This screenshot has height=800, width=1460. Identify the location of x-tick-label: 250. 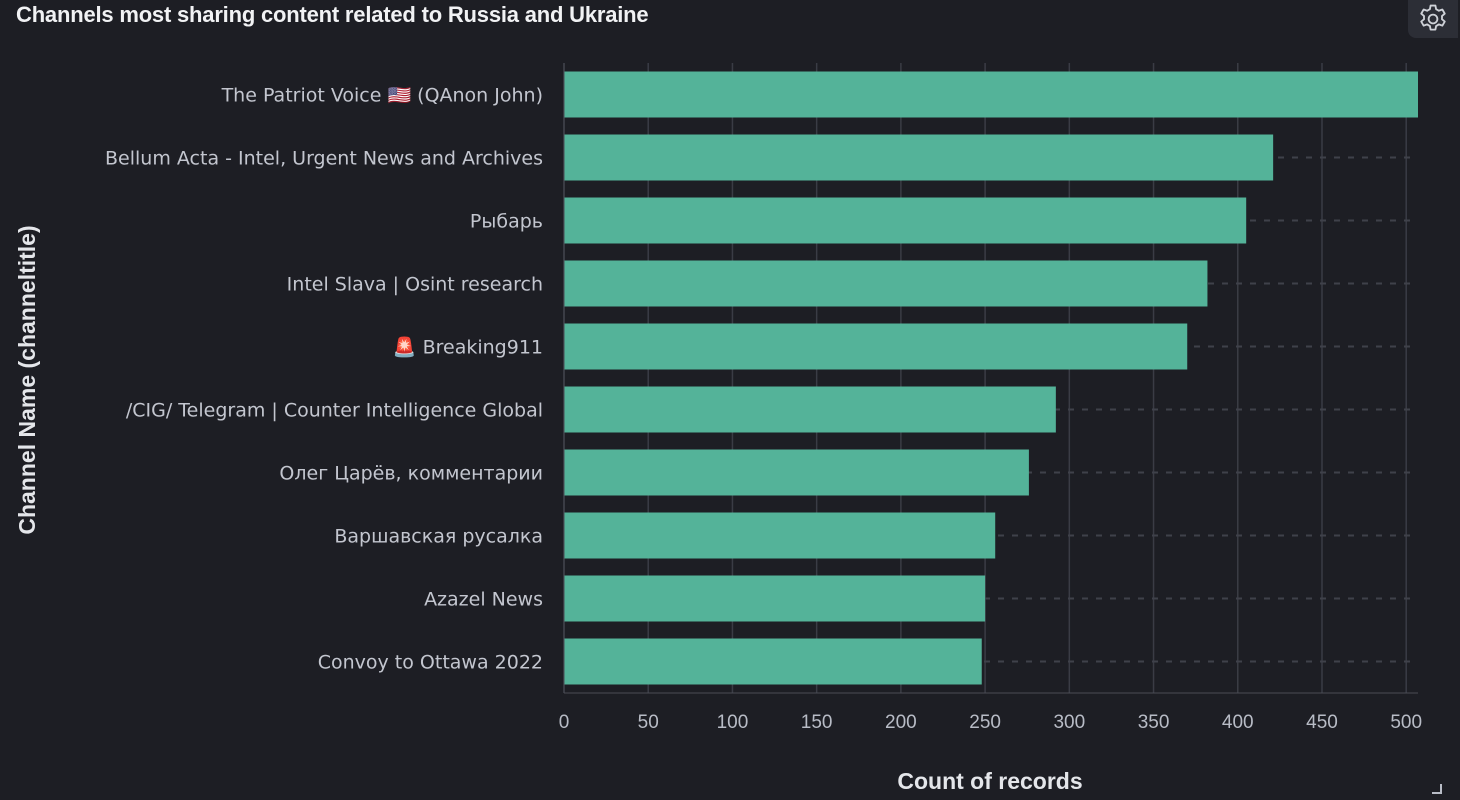
(985, 722).